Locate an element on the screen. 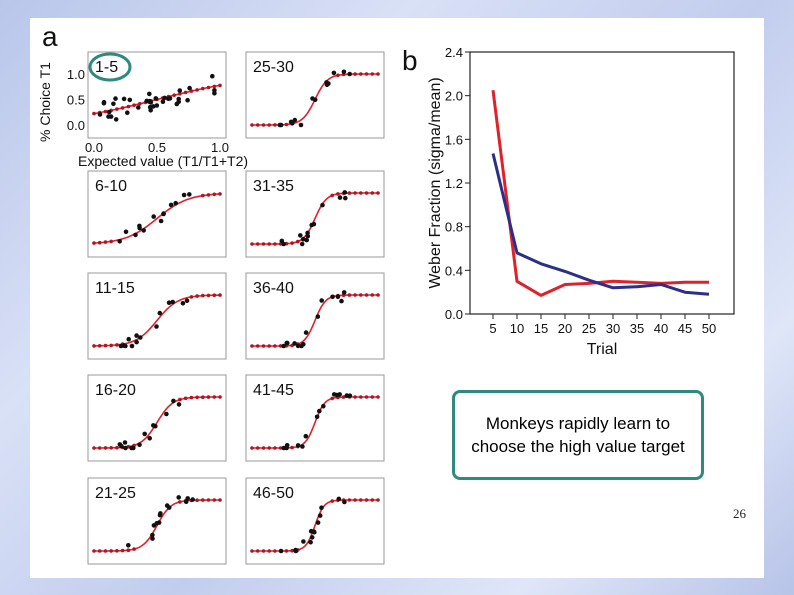 This screenshot has width=794, height=595. y-axis-label: Weber Fraction (sigma/mean) is located at coordinates (435, 182).